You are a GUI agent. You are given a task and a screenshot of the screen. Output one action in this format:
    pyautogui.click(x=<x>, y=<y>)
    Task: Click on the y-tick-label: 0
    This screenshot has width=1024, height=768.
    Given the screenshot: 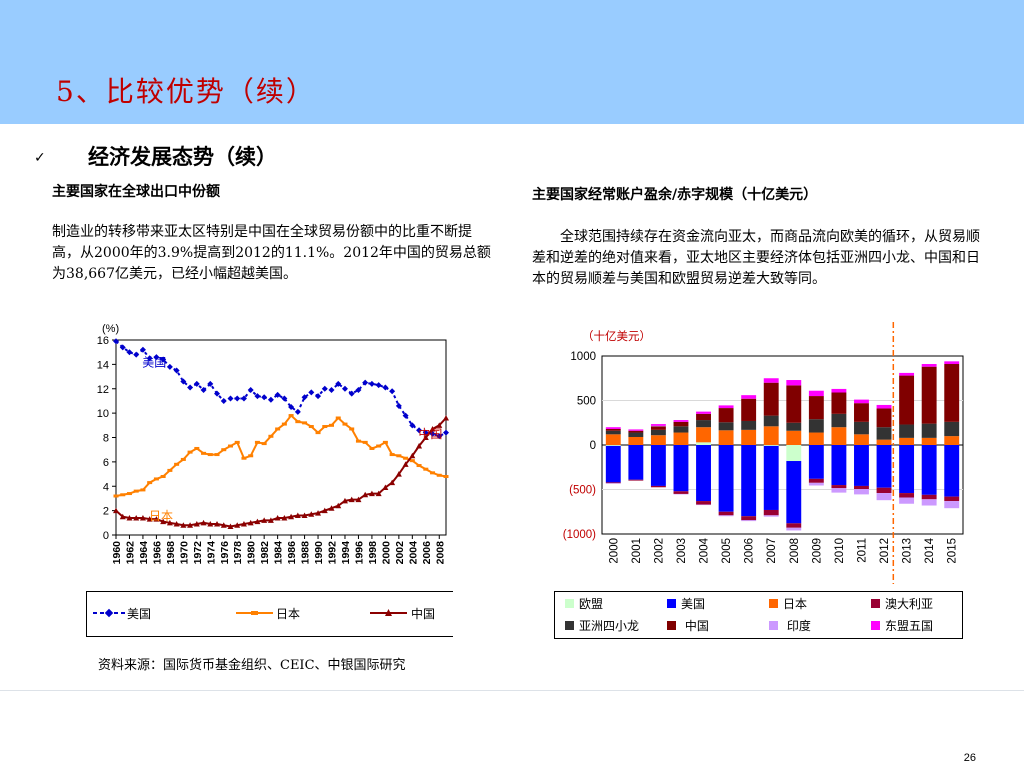 What is the action you would take?
    pyautogui.click(x=593, y=446)
    